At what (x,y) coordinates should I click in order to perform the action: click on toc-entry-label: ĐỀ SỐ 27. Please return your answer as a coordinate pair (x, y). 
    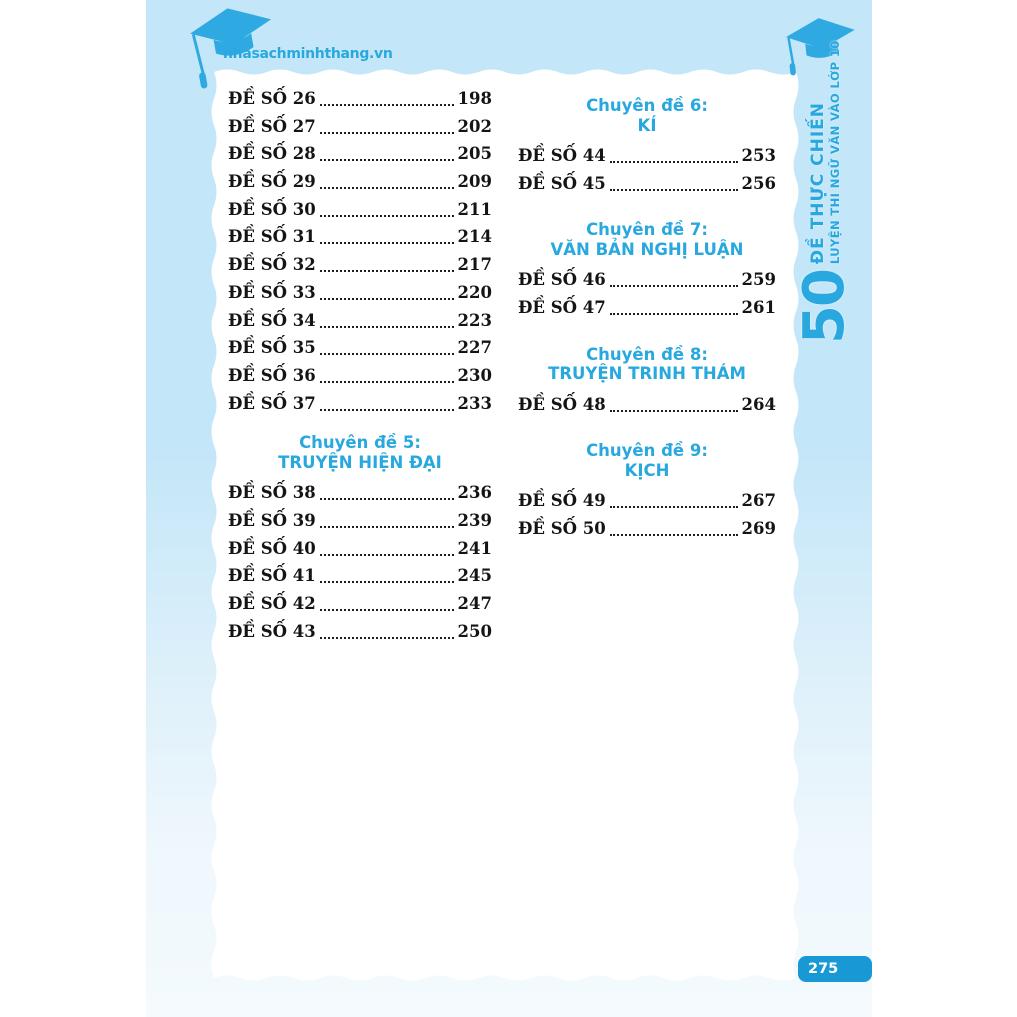
    Looking at the image, I should click on (272, 126).